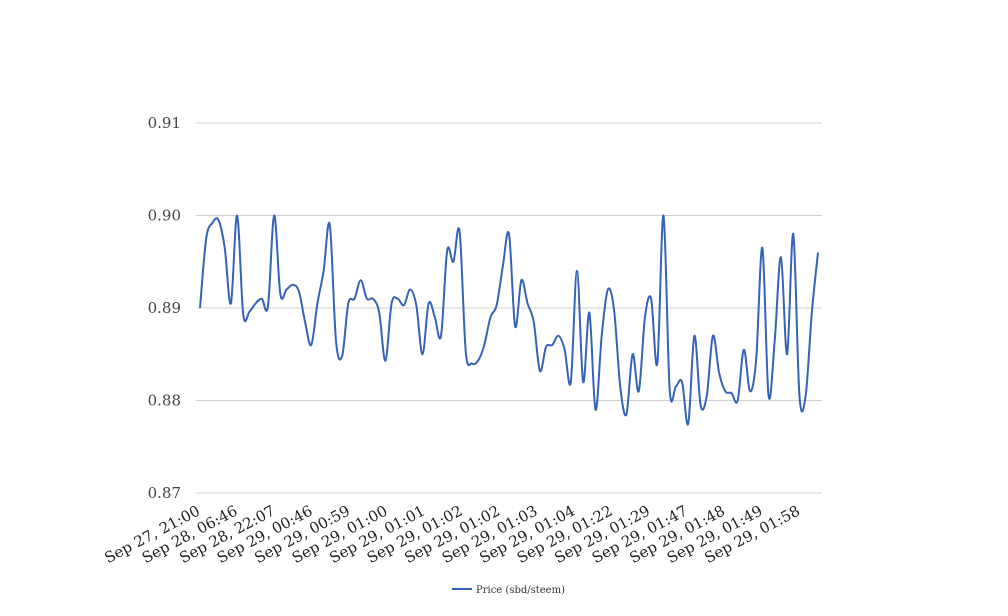 The width and height of the screenshot is (1008, 616). What do you see at coordinates (164, 493) in the screenshot?
I see `y-tick-label: 0.87` at bounding box center [164, 493].